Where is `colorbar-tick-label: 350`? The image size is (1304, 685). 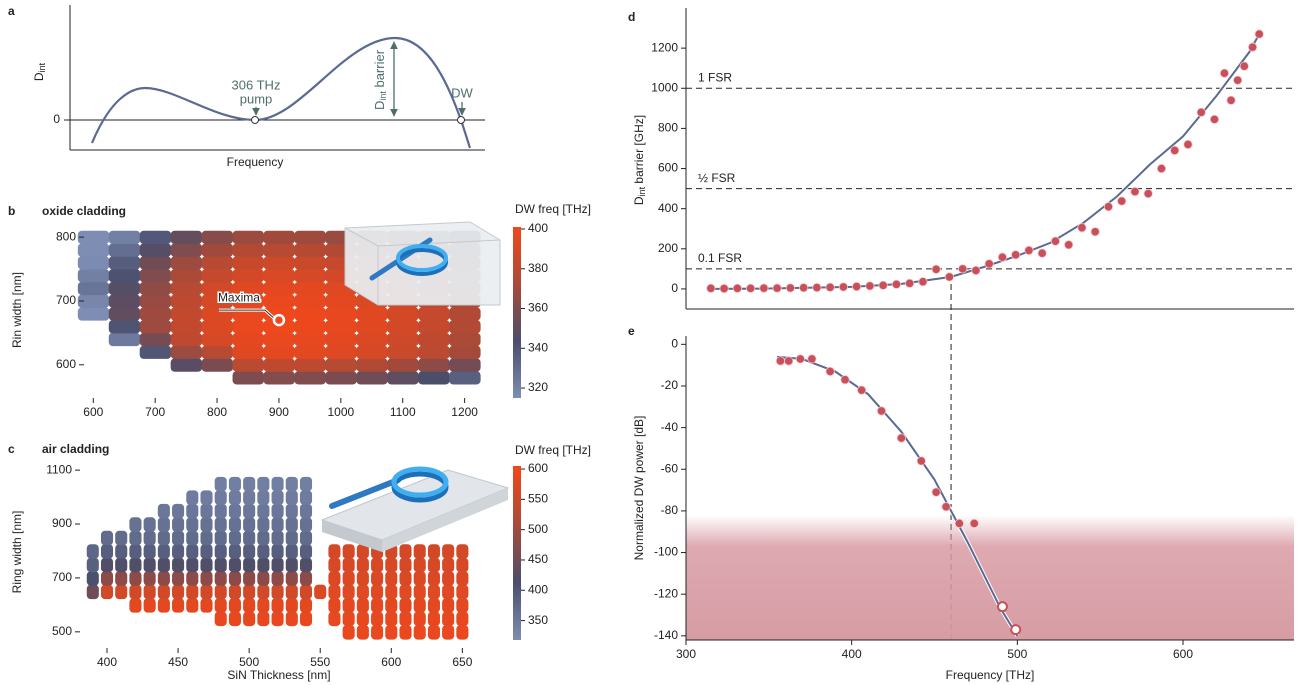 colorbar-tick-label: 350 is located at coordinates (538, 620).